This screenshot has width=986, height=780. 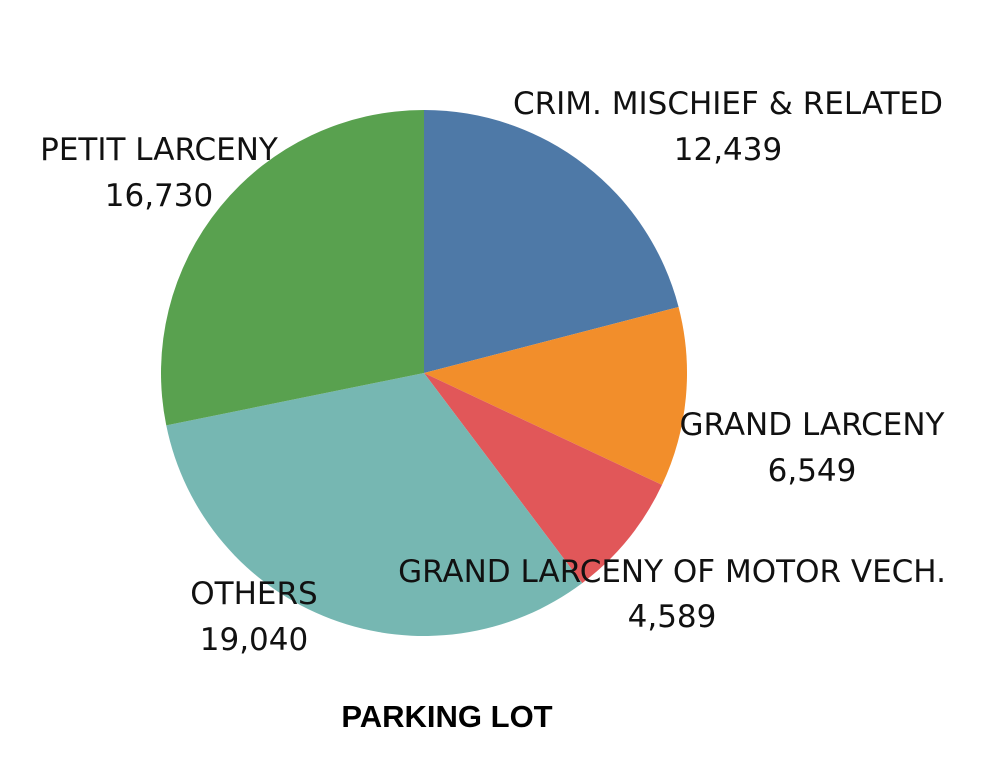 What do you see at coordinates (446, 716) in the screenshot?
I see `chart-title: PARKING LOT` at bounding box center [446, 716].